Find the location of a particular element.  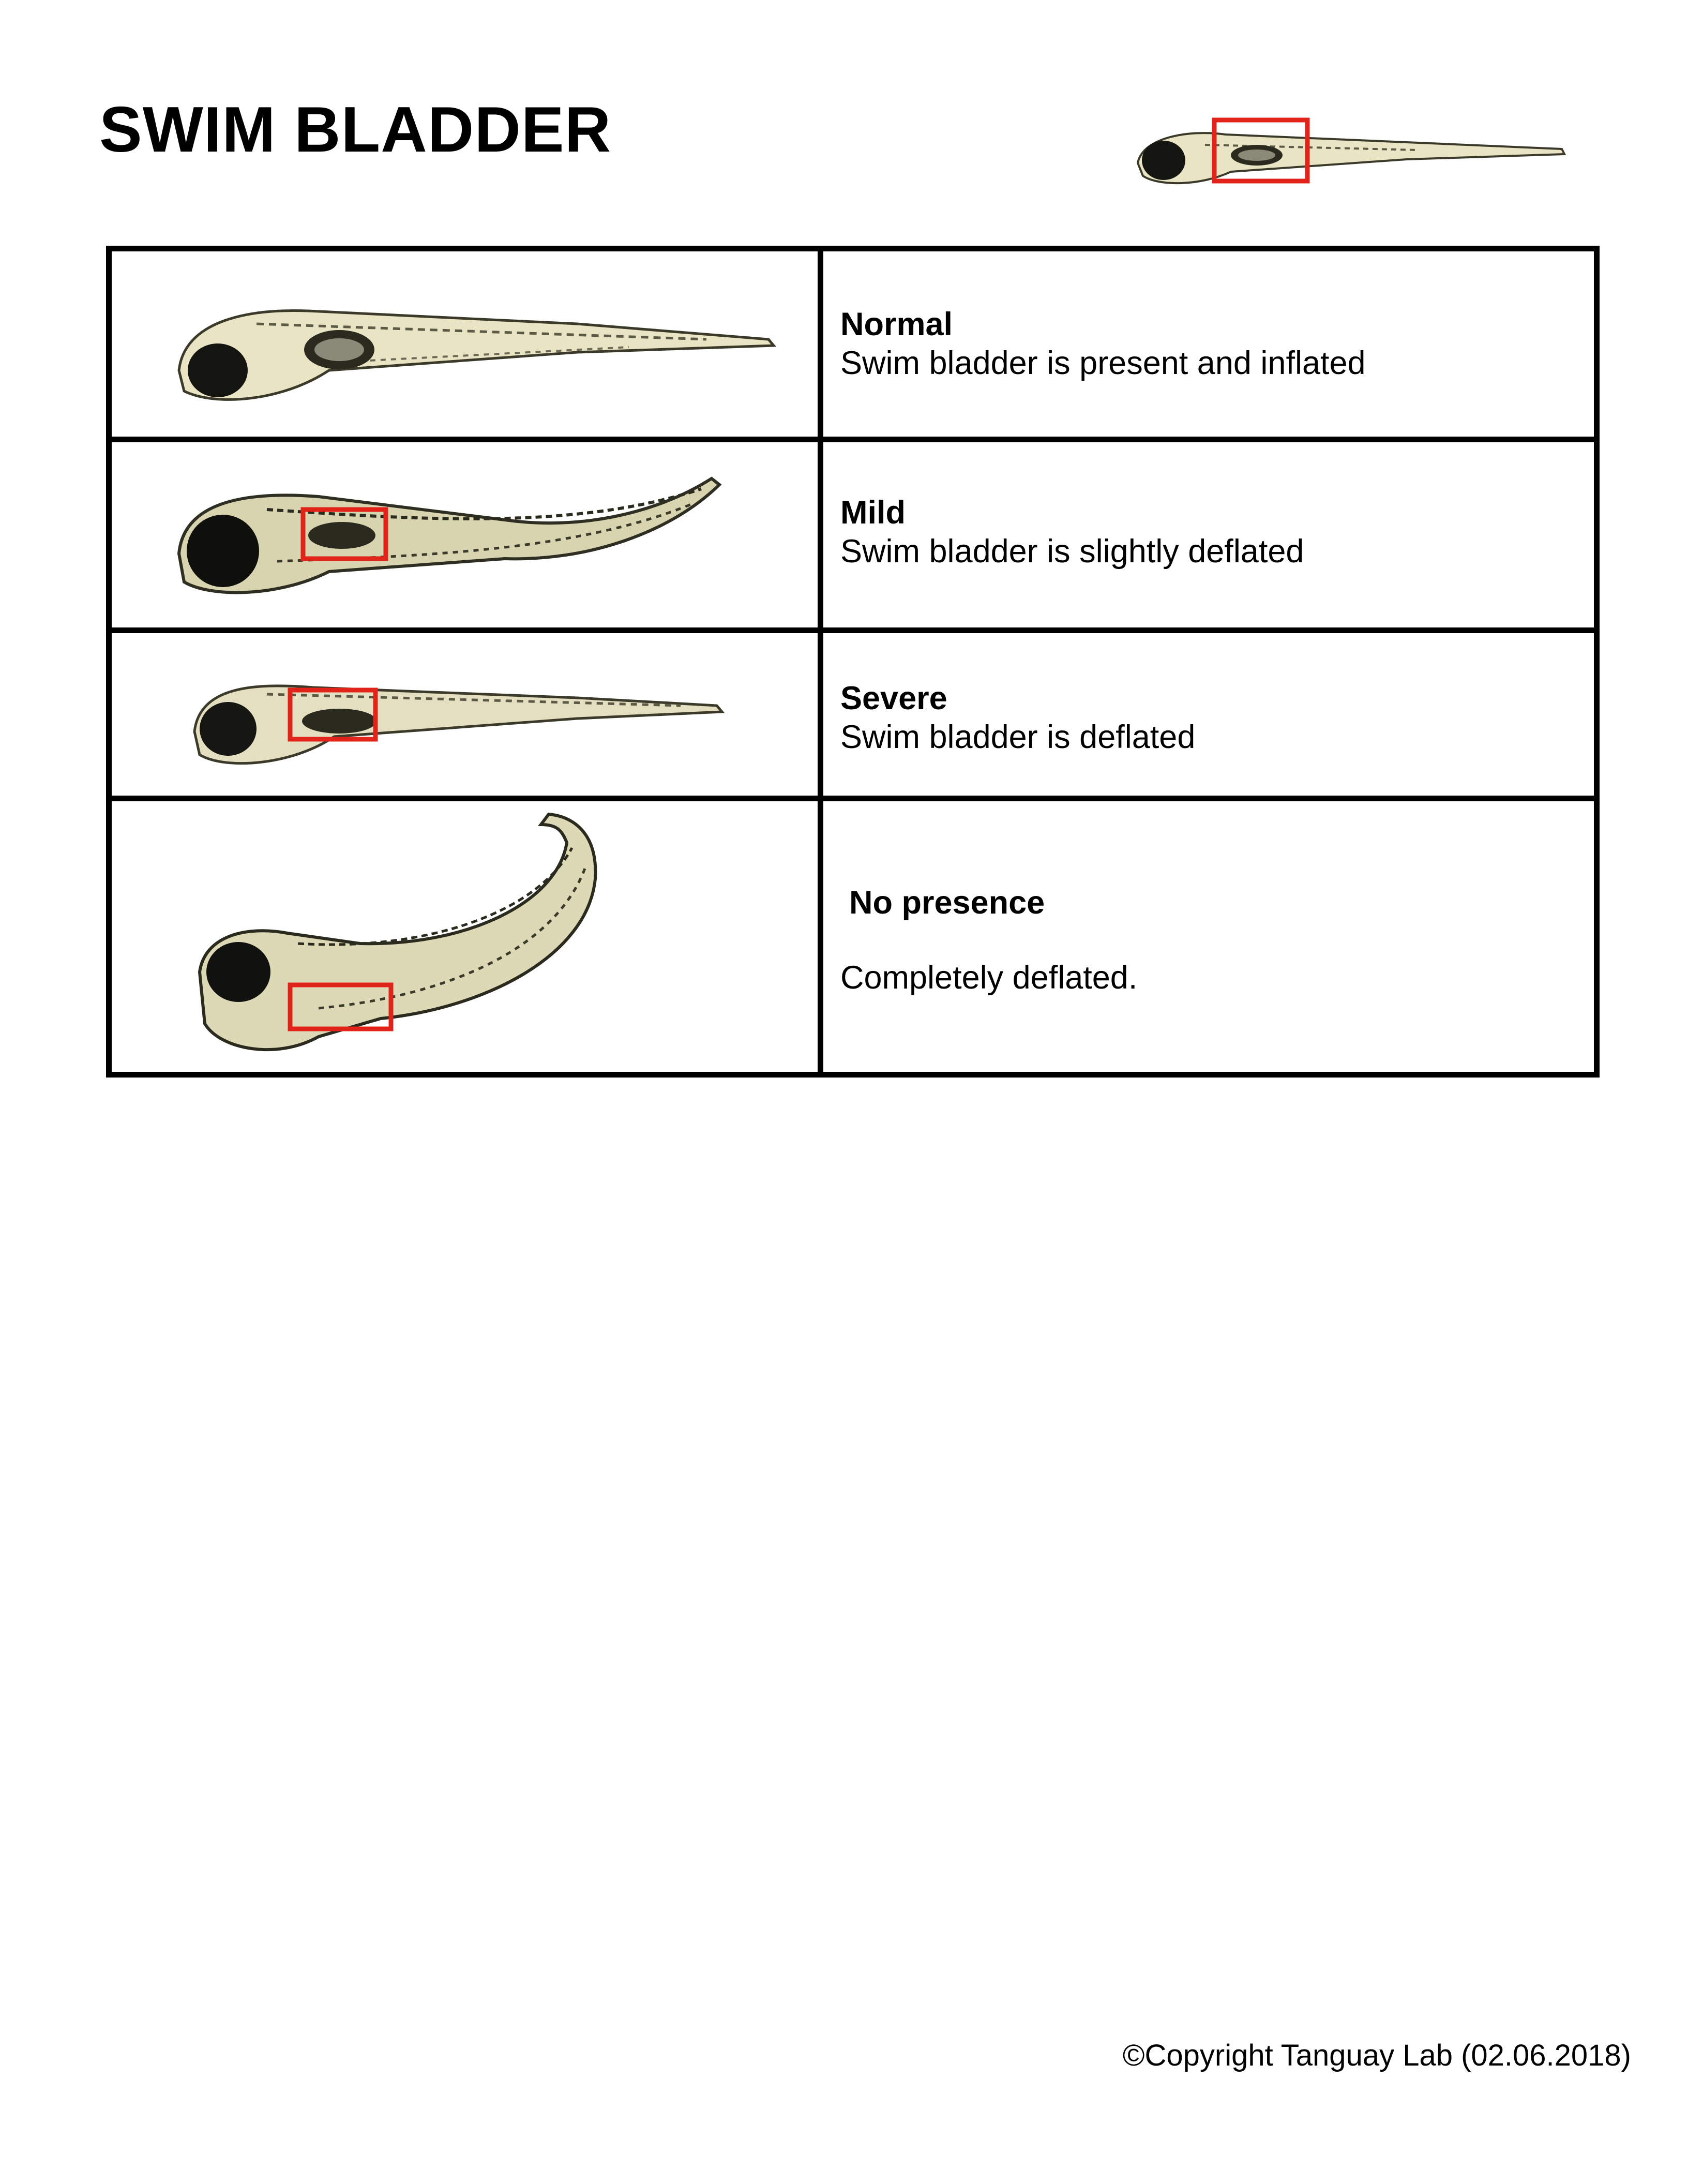

larva-normal-image is located at coordinates (468, 344).